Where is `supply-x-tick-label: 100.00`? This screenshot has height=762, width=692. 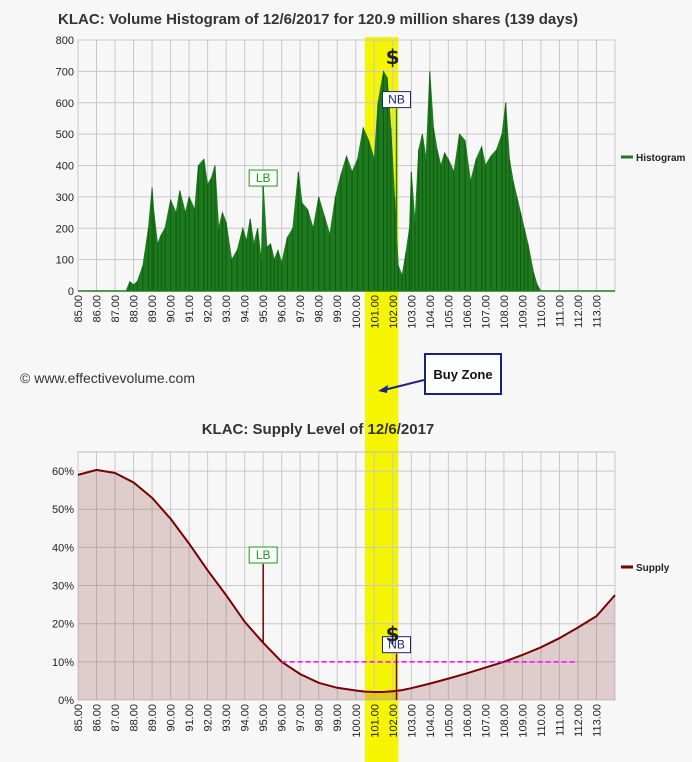
supply-x-tick-label: 100.00 is located at coordinates (357, 721).